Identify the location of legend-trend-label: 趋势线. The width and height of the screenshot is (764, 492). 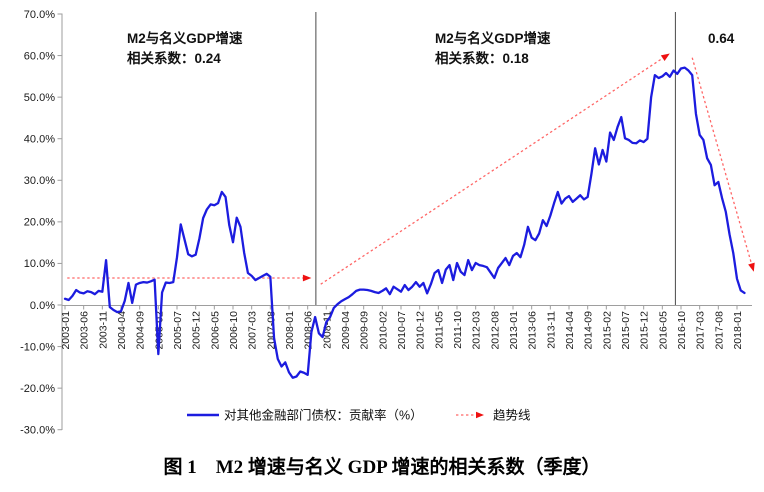
(512, 415).